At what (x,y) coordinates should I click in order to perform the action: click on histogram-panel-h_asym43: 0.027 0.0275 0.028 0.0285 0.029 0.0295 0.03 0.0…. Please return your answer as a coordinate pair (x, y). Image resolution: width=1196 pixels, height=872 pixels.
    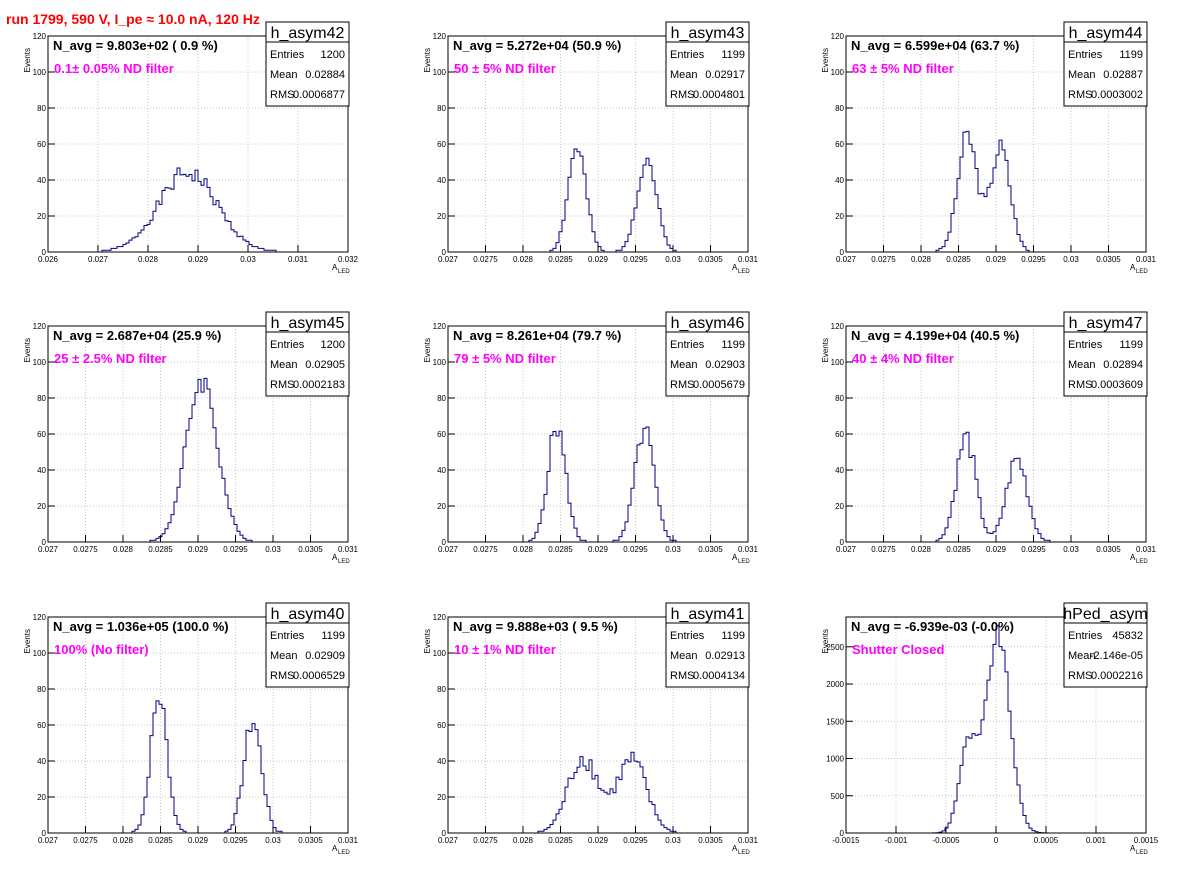
    Looking at the image, I should click on (591, 148).